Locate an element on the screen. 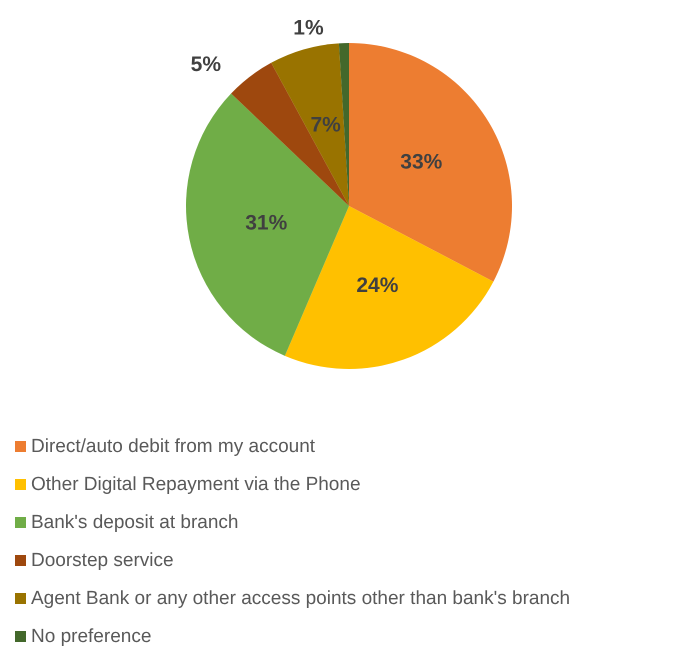 The height and width of the screenshot is (666, 695). legend-label: Doorstep service is located at coordinates (102, 560).